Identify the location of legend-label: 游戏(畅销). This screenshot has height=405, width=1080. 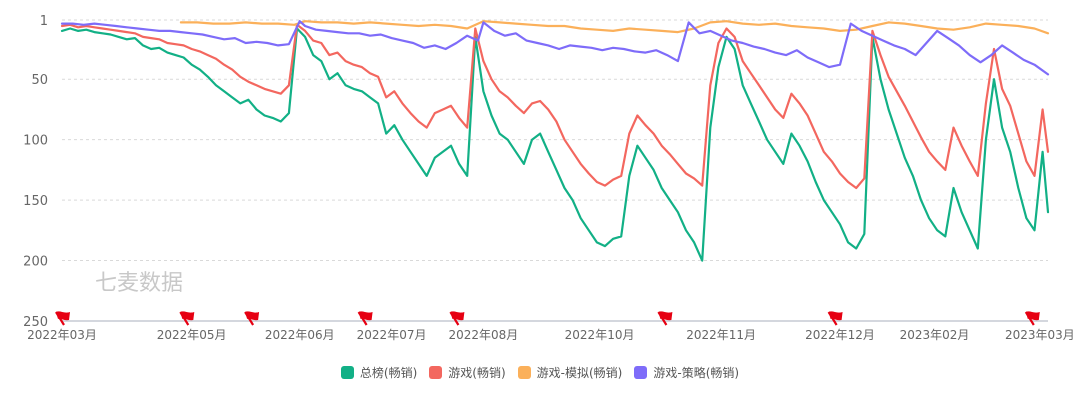
(477, 373).